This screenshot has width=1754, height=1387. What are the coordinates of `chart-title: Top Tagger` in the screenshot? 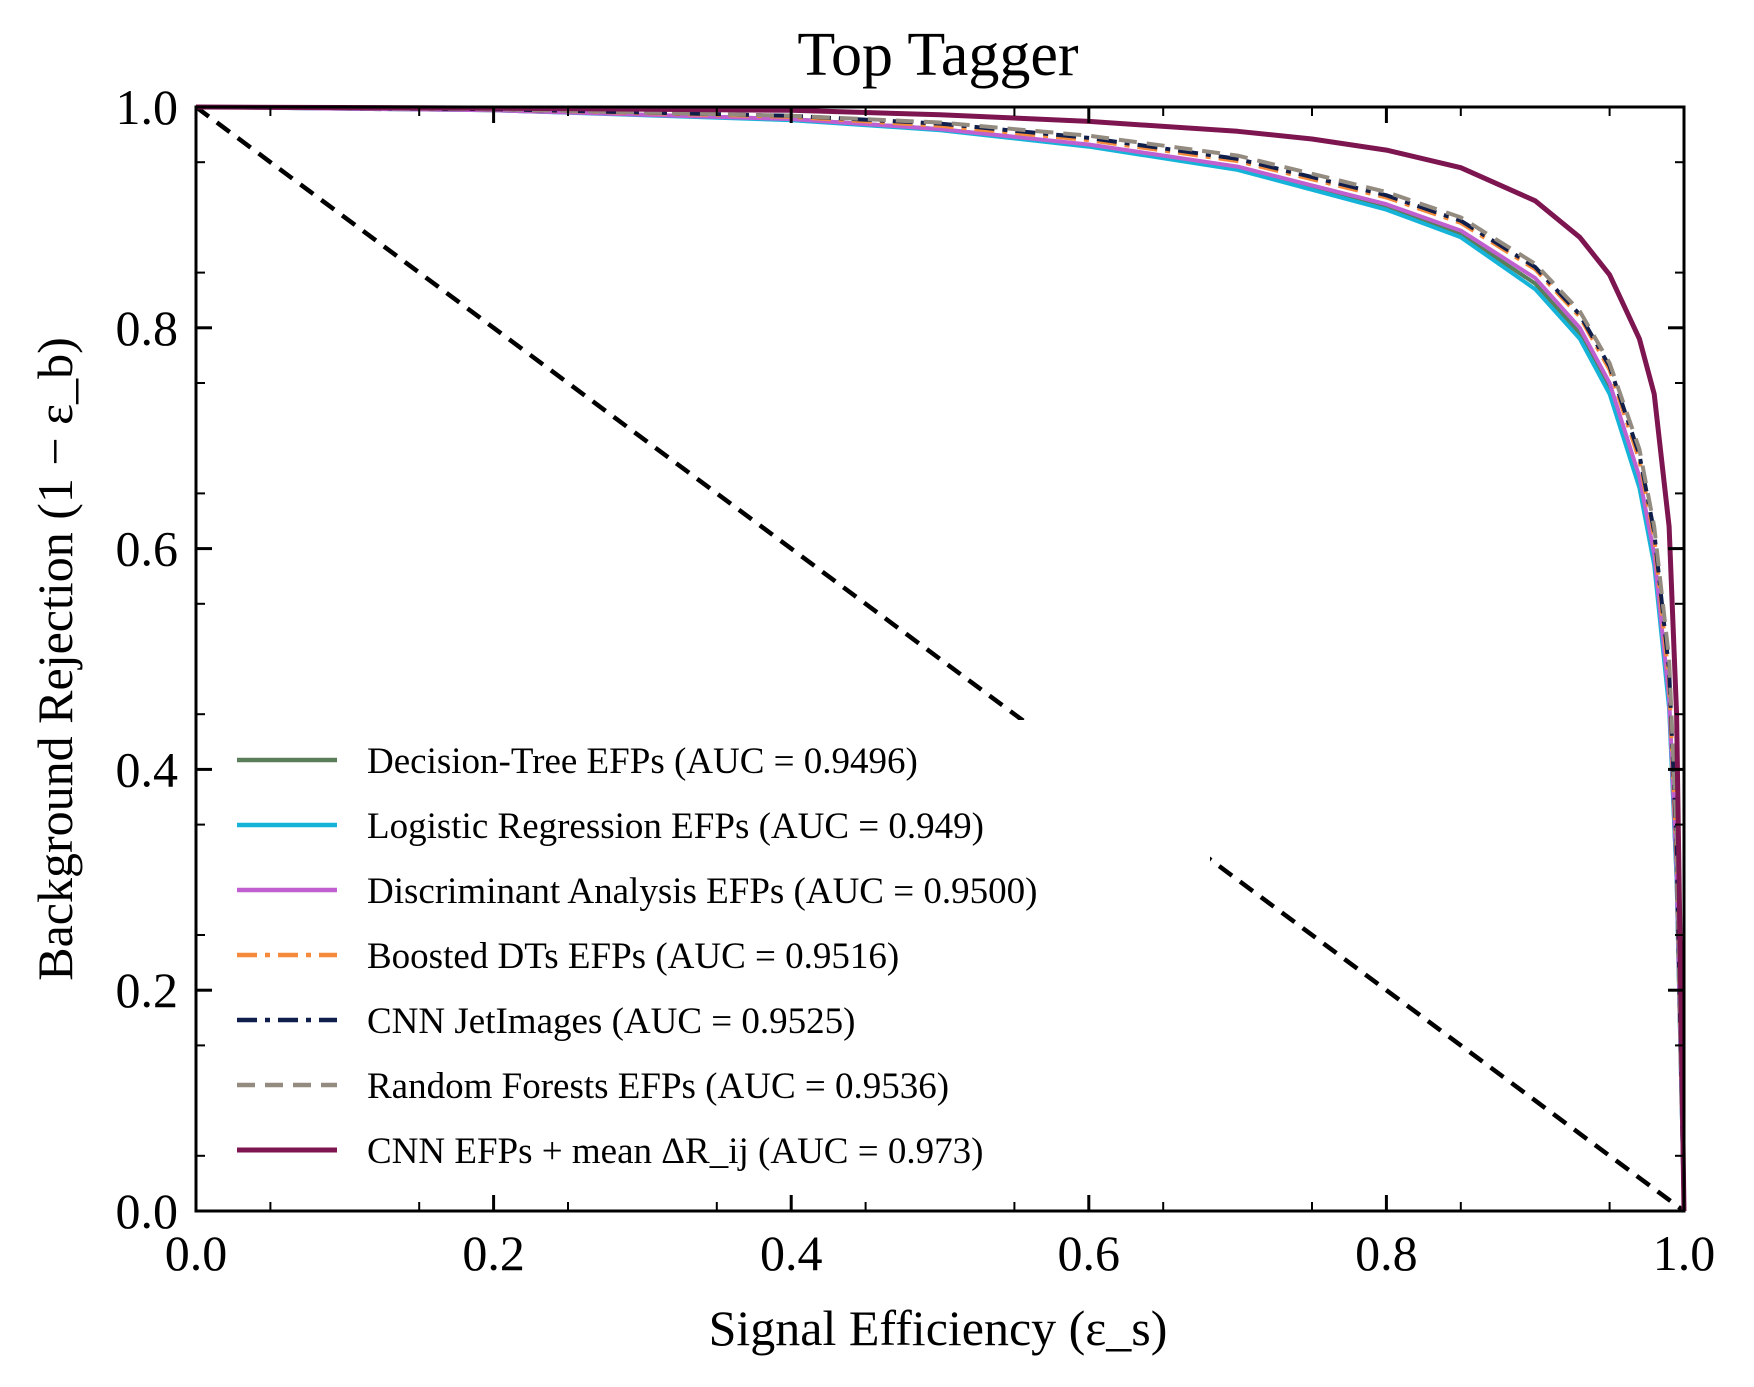 It's located at (938, 55).